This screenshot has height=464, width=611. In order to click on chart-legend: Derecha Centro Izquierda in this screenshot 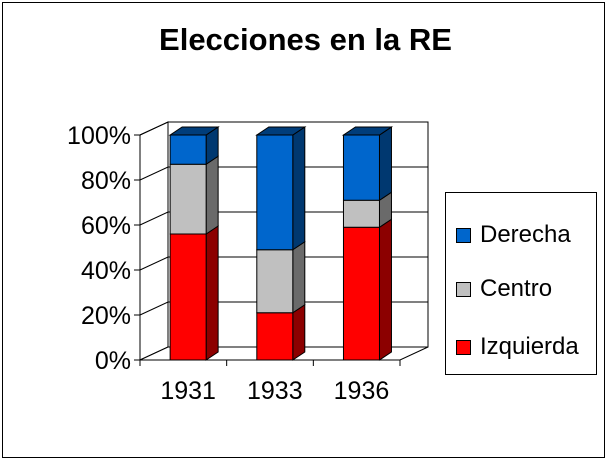, I will do `click(521, 283)`.